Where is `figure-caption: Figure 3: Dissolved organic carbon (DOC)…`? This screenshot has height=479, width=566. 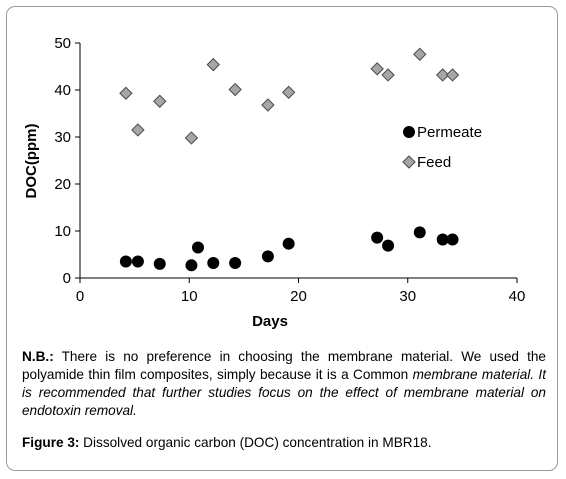
figure-caption: Figure 3: Dissolved organic carbon (DOC)… is located at coordinates (284, 443).